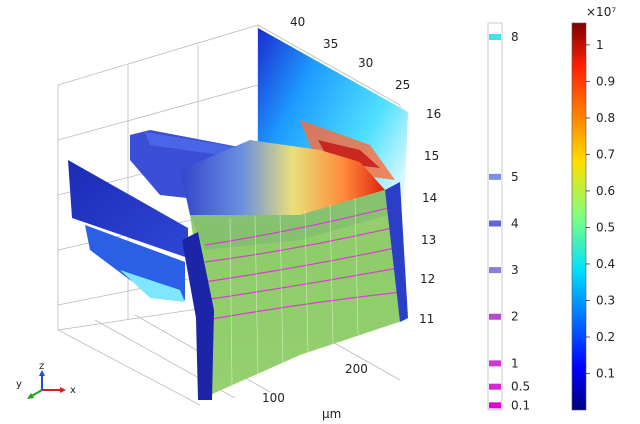 The height and width of the screenshot is (424, 640). Describe the element at coordinates (605, 300) in the screenshot. I see `colorbar-tick-label: 0.3` at that location.